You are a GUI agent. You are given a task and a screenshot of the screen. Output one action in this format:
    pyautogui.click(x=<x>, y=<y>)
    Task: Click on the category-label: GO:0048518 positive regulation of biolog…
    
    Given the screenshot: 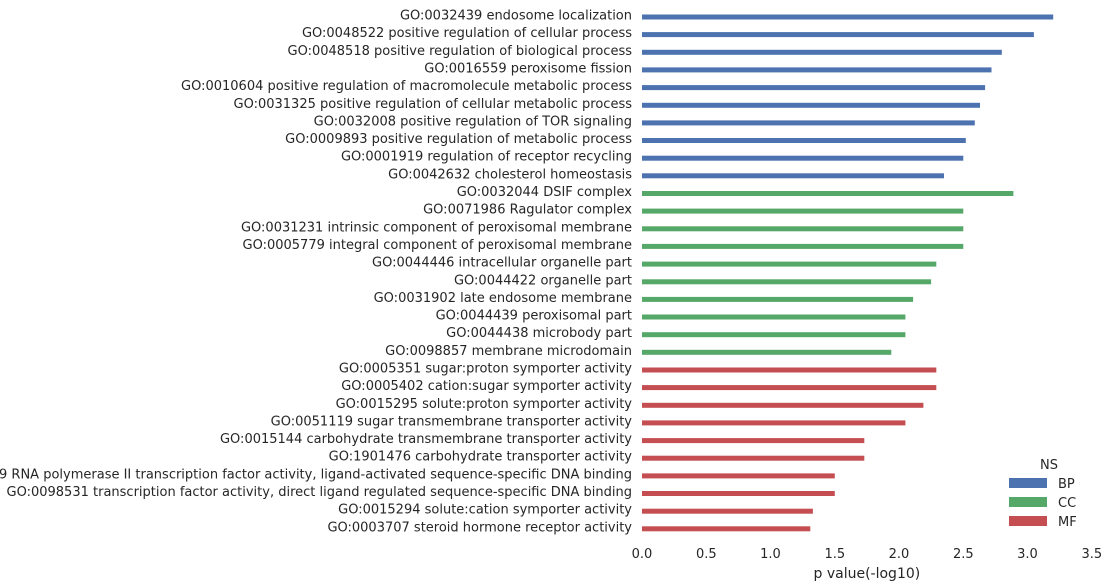 What is the action you would take?
    pyautogui.click(x=460, y=51)
    